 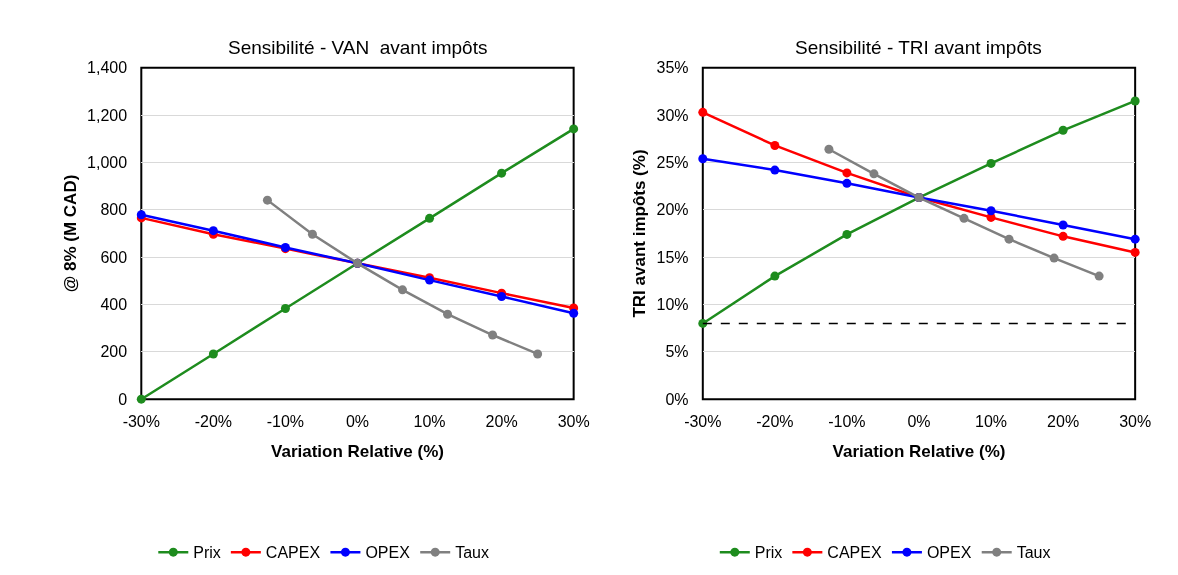 What do you see at coordinates (677, 352) in the screenshot?
I see `y-tick-label: 5%` at bounding box center [677, 352].